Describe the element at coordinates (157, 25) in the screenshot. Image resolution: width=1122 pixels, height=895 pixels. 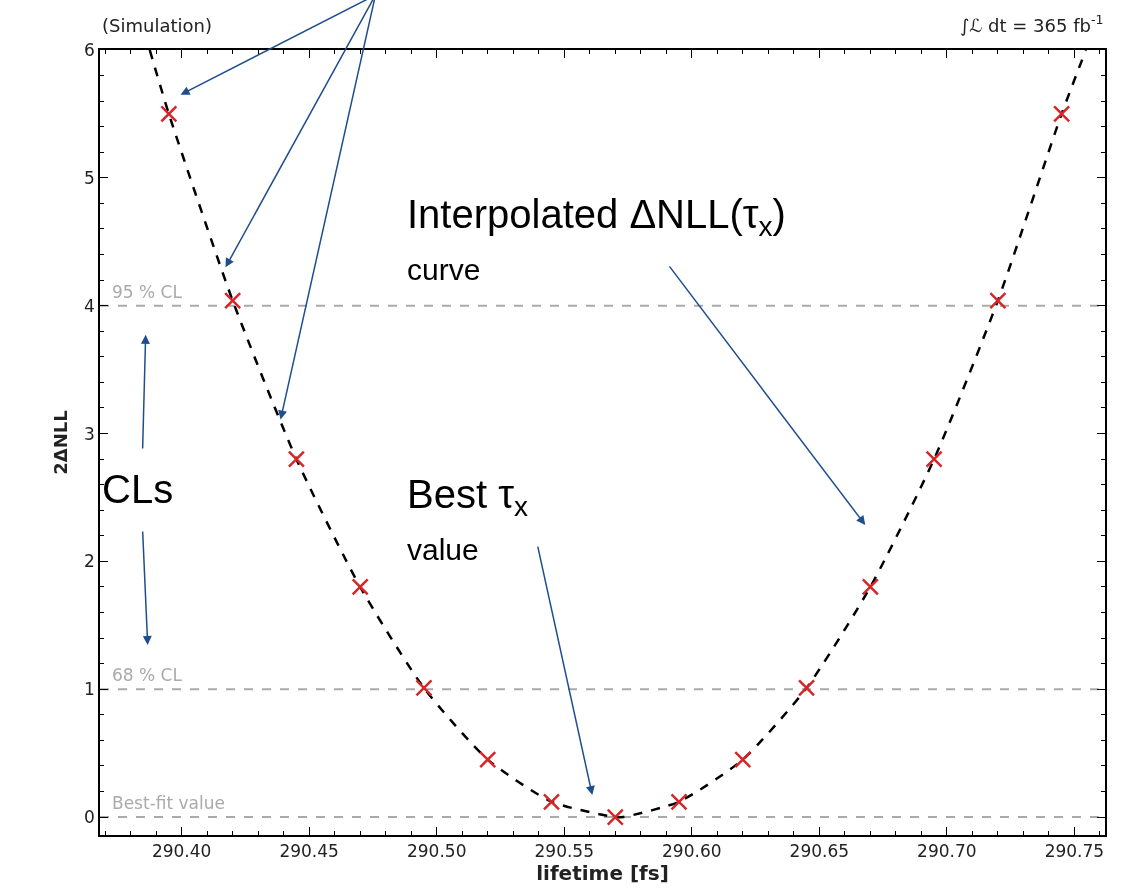
I see `text: (Simulation)` at that location.